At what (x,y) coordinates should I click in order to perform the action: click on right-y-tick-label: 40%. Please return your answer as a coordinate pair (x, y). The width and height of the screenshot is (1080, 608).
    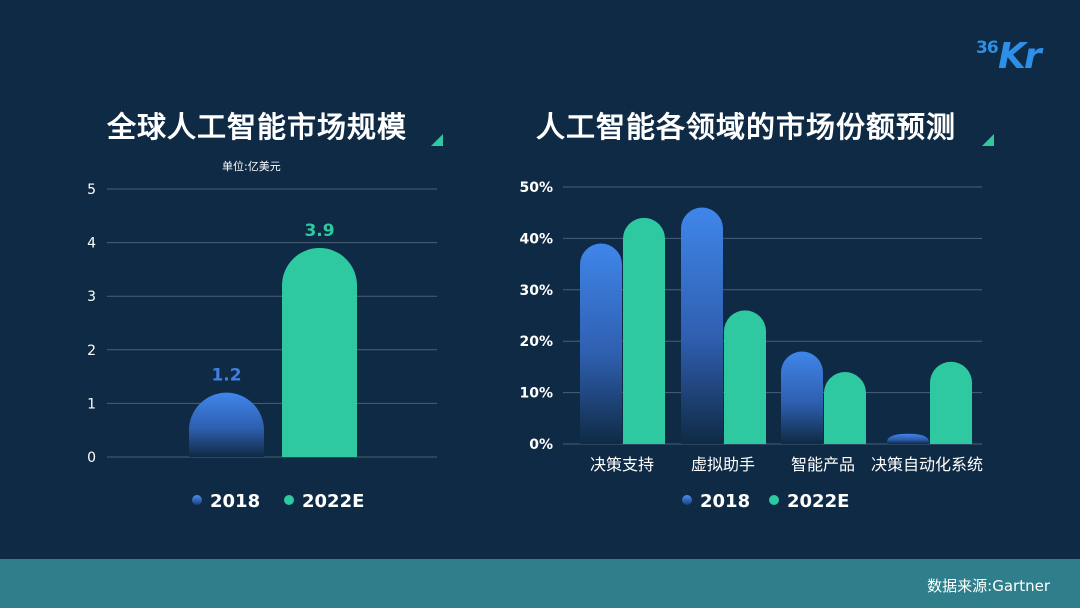
    Looking at the image, I should click on (536, 239).